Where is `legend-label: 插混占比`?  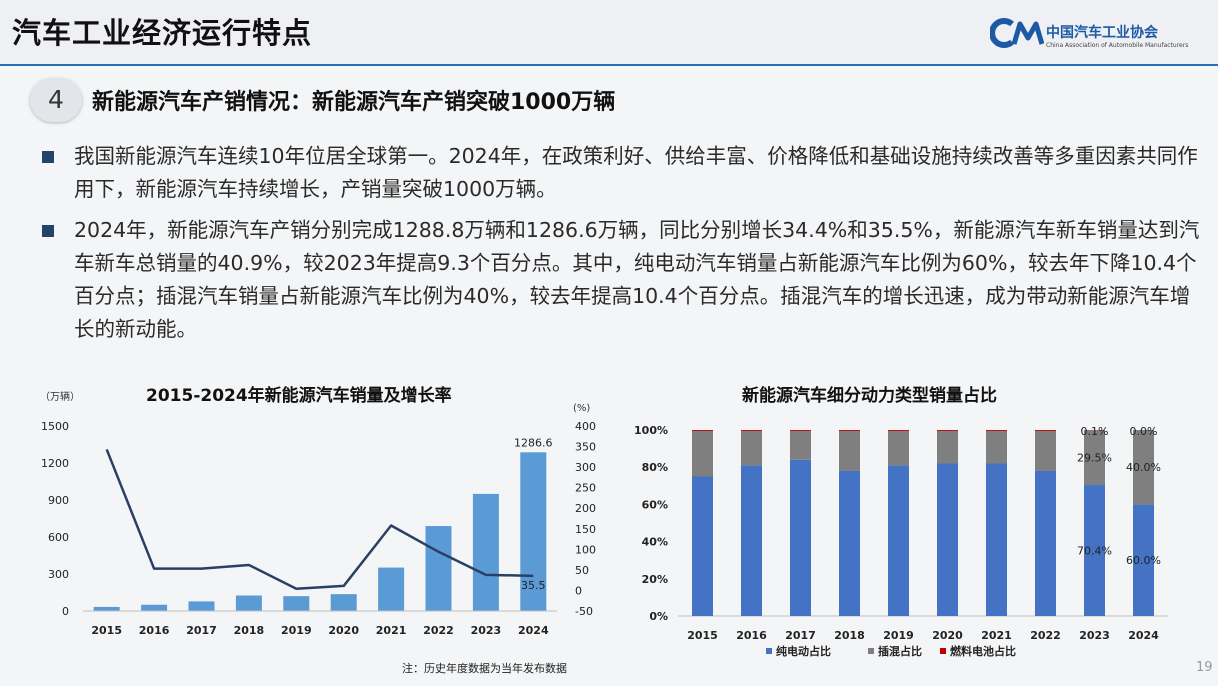
legend-label: 插混占比 is located at coordinates (900, 651).